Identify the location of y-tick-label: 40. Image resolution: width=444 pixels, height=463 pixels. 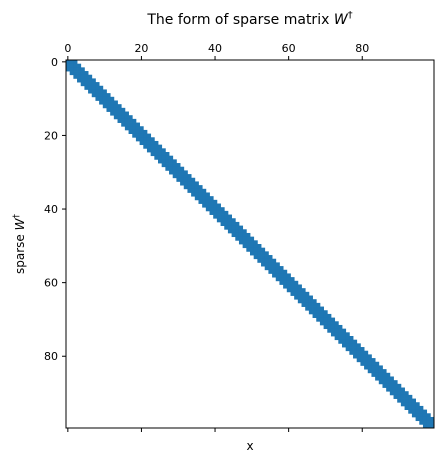
(51, 209).